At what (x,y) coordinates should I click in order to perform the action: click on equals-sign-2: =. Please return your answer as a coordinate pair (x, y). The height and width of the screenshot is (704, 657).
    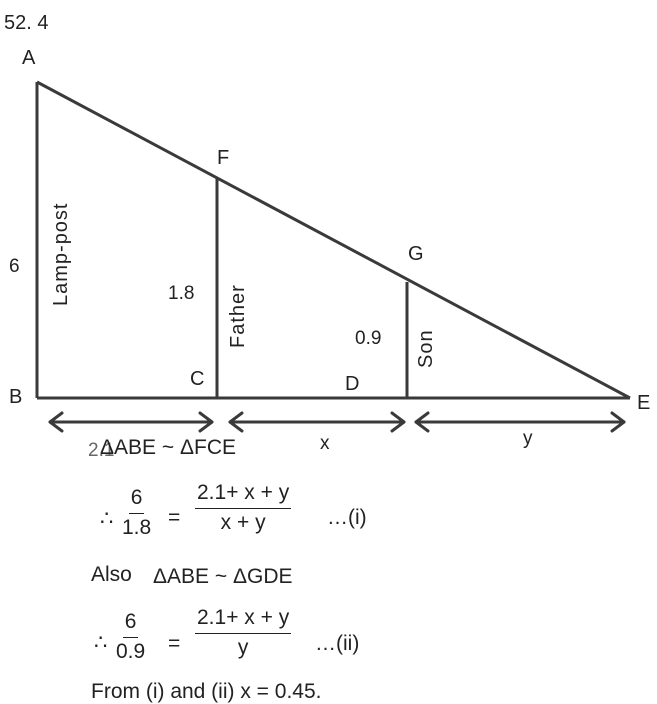
    Looking at the image, I should click on (174, 643).